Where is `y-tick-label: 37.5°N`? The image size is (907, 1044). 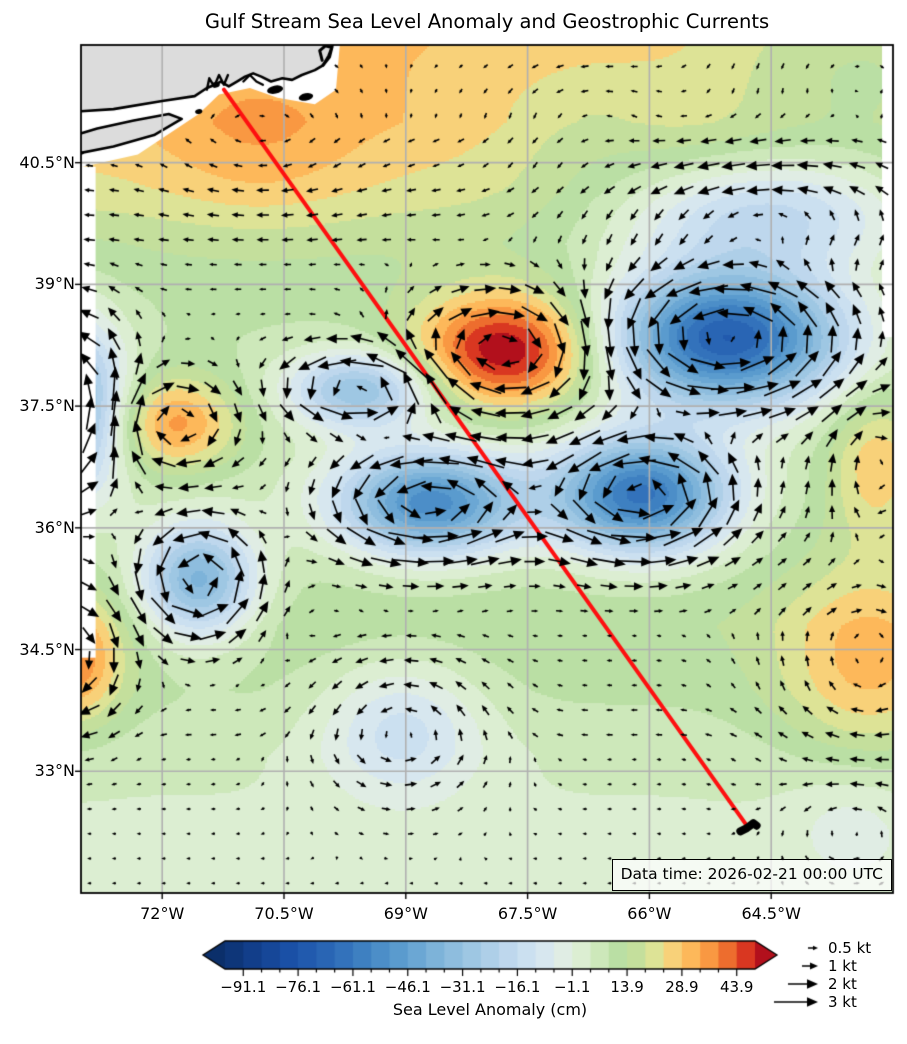 y-tick-label: 37.5°N is located at coordinates (47, 406).